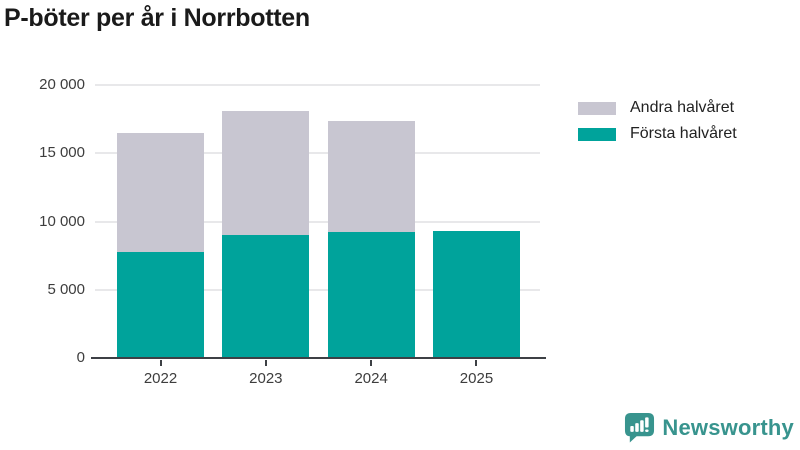  I want to click on legend-item: Första halvåret, so click(657, 134).